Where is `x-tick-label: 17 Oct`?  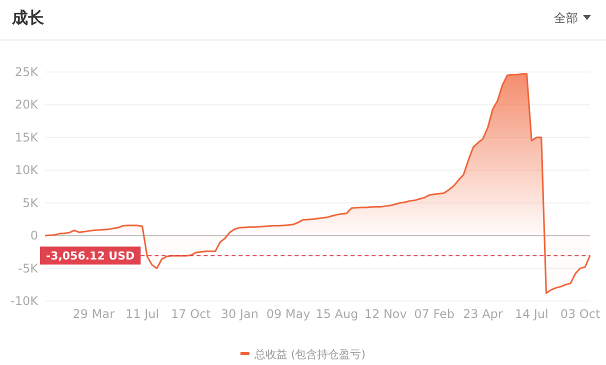
x-tick-label: 17 Oct is located at coordinates (191, 314).